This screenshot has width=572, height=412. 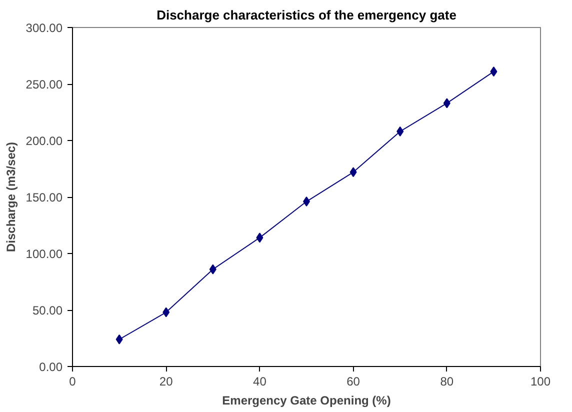 What do you see at coordinates (260, 381) in the screenshot?
I see `x-tick-label: 40` at bounding box center [260, 381].